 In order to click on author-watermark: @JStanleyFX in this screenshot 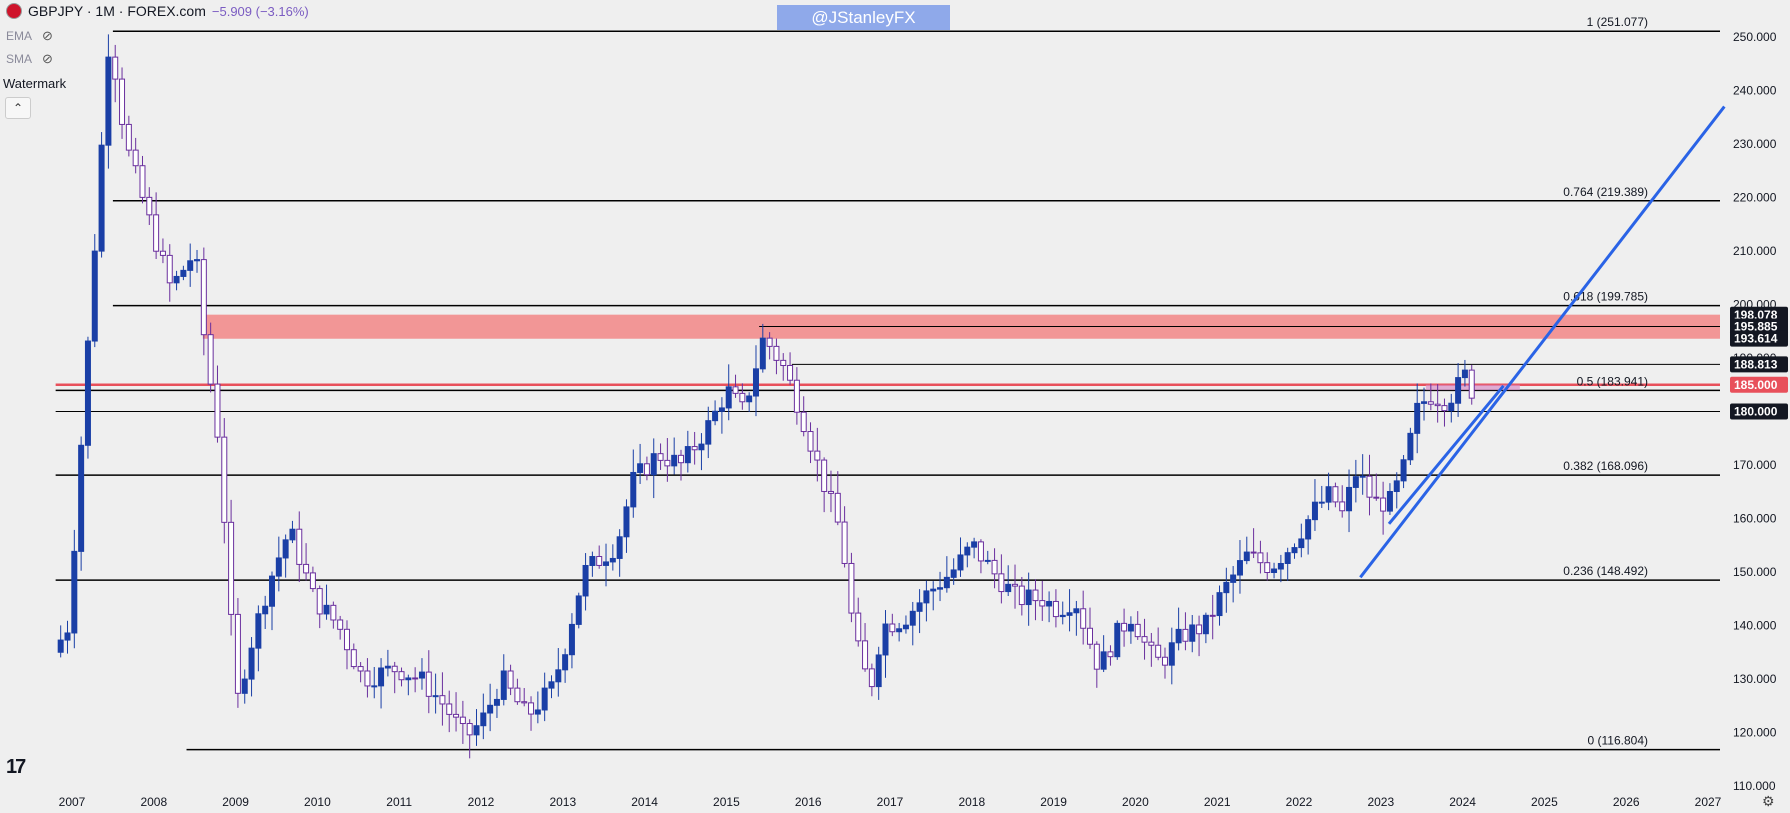, I will do `click(863, 17)`.